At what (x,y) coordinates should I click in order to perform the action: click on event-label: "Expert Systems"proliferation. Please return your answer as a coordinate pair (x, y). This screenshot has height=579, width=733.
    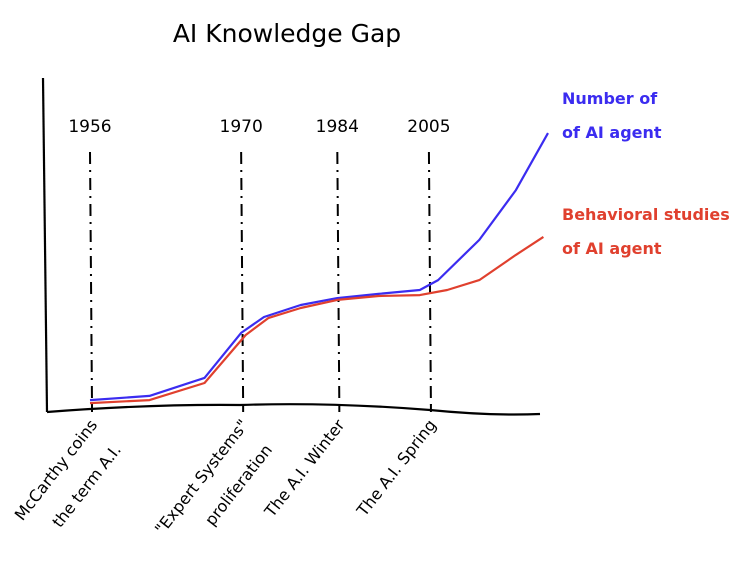
    Looking at the image, I should click on (213, 477).